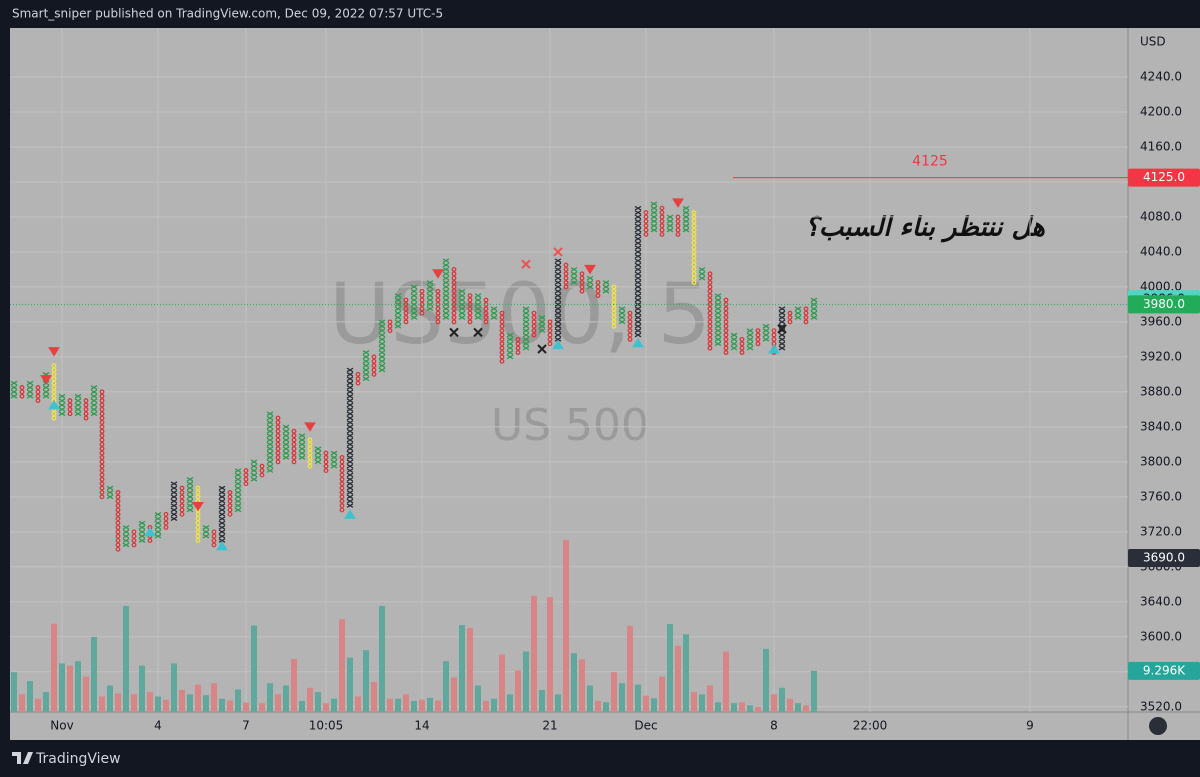 This screenshot has width=1200, height=777. I want to click on y-tick-label: 3760.0, so click(1161, 496).